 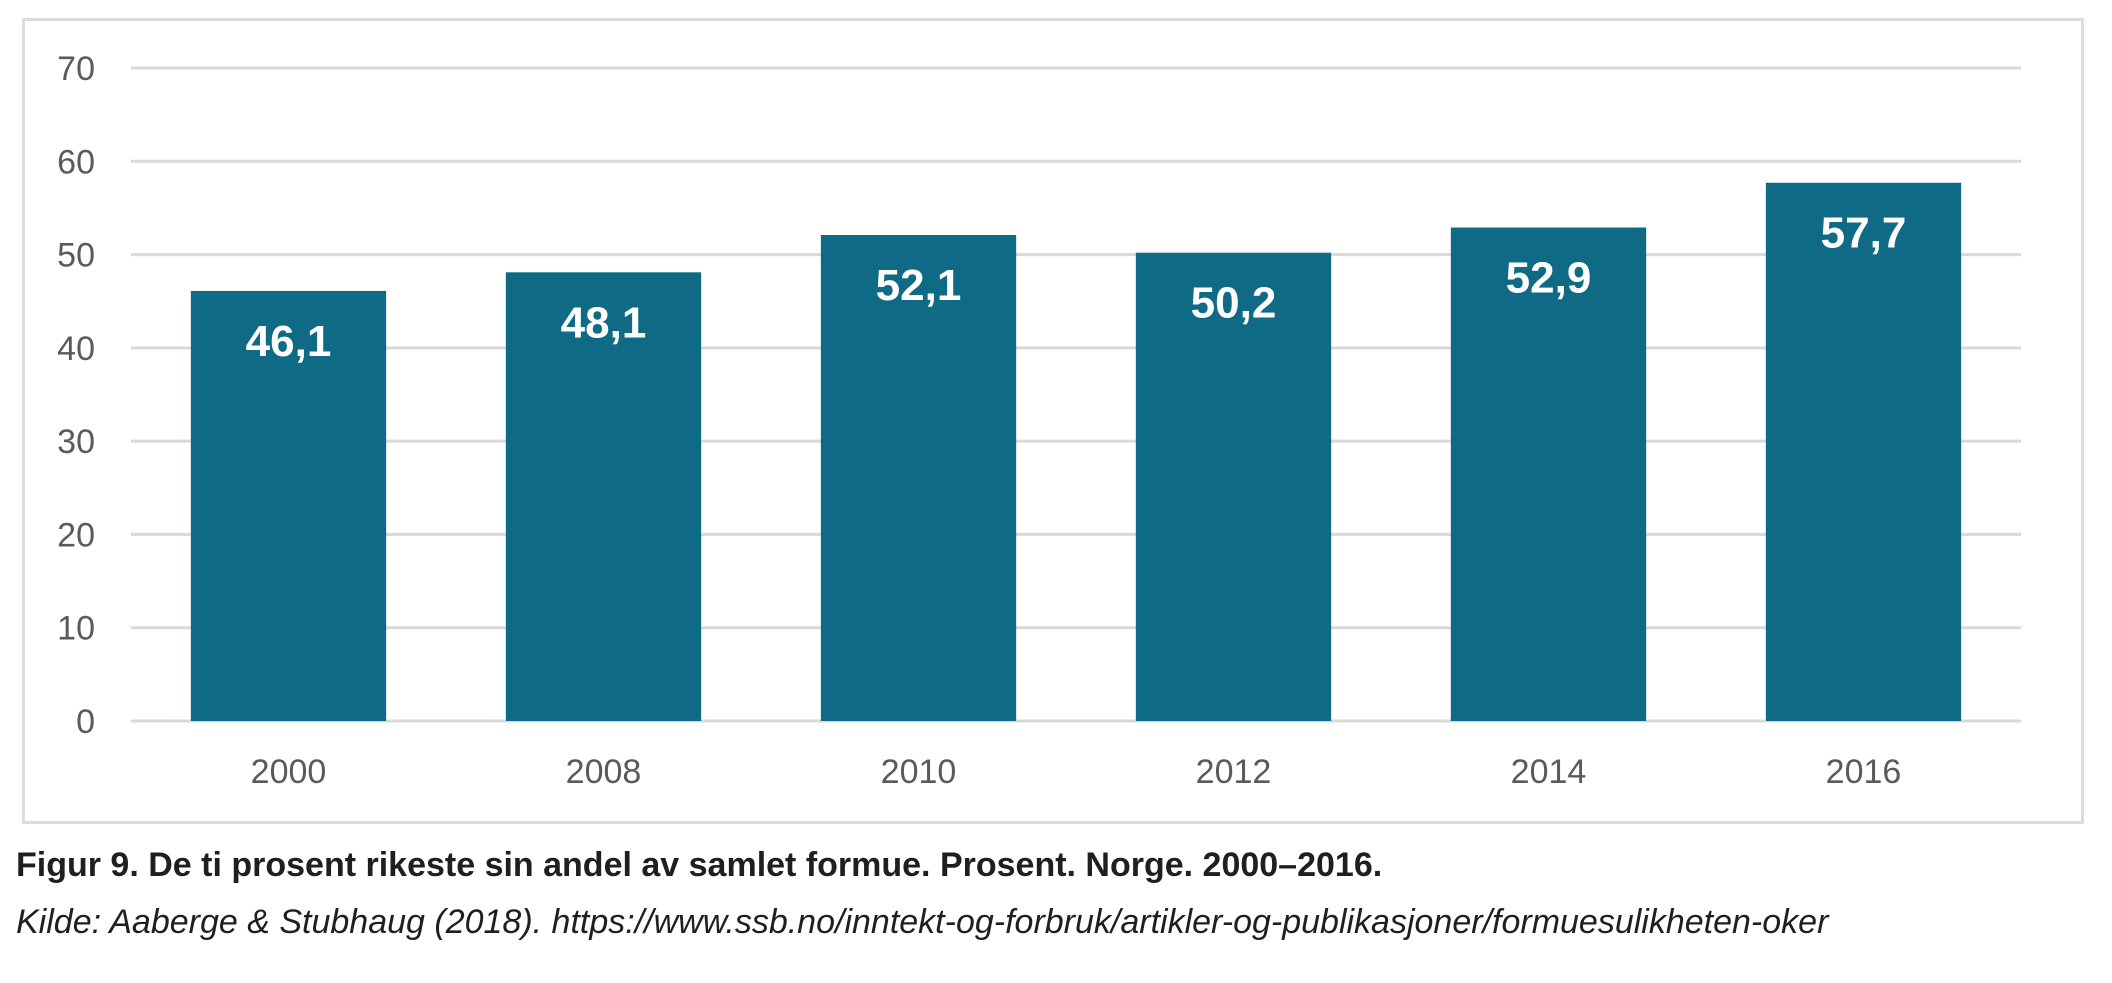 What do you see at coordinates (76, 535) in the screenshot?
I see `y-tick-label-20: 20` at bounding box center [76, 535].